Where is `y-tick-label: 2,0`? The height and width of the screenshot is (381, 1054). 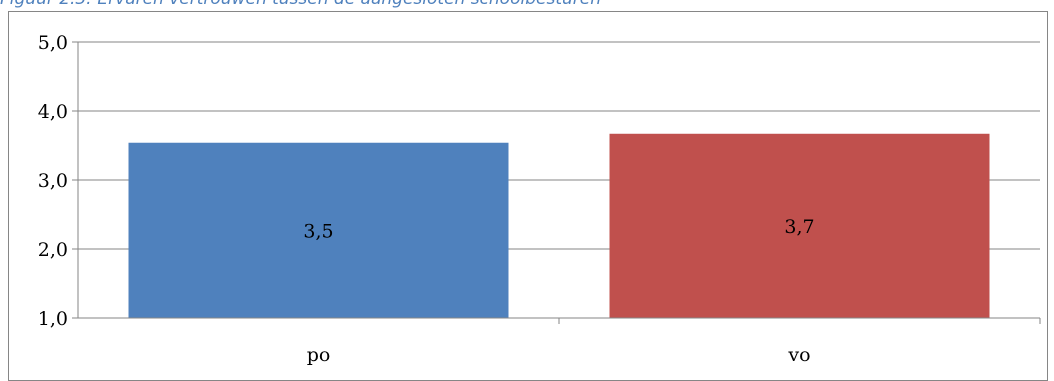 y-tick-label: 2,0 is located at coordinates (53, 250).